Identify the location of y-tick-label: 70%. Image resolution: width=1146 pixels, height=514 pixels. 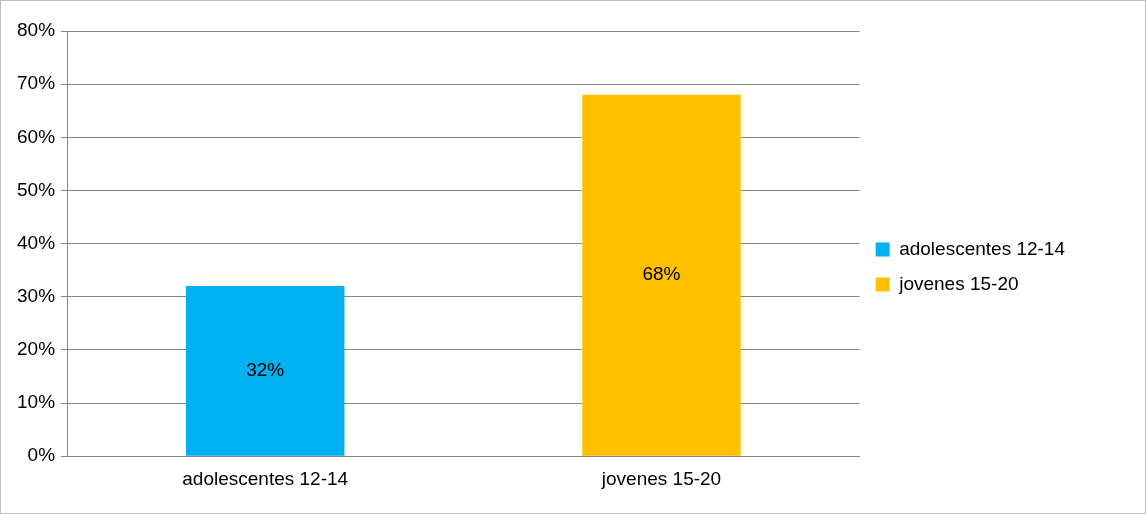
(36, 83).